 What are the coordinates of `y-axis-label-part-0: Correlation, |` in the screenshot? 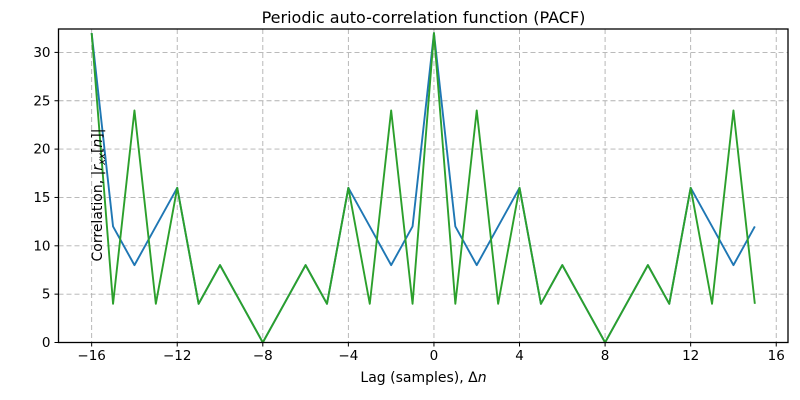 It's located at (98, 216).